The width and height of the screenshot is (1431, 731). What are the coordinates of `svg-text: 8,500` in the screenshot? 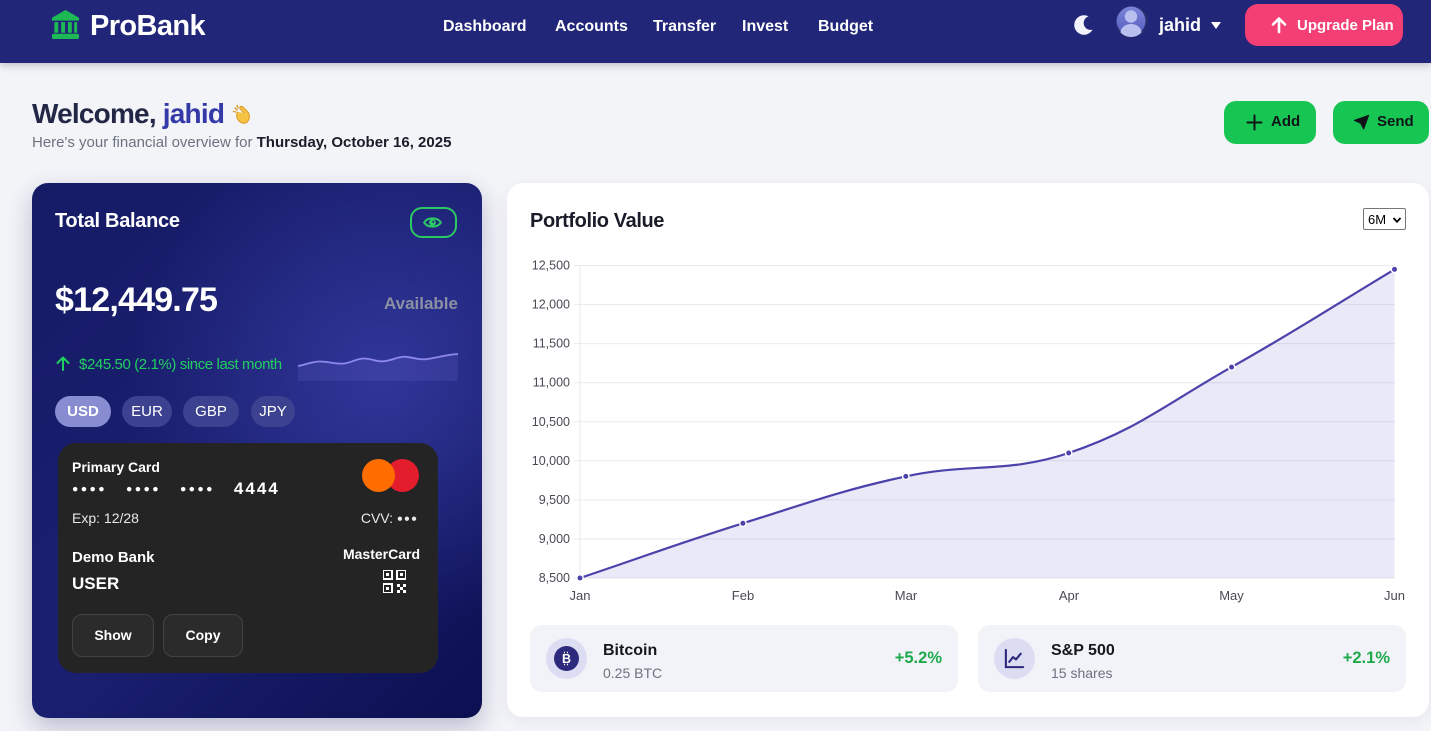 It's located at (554, 578).